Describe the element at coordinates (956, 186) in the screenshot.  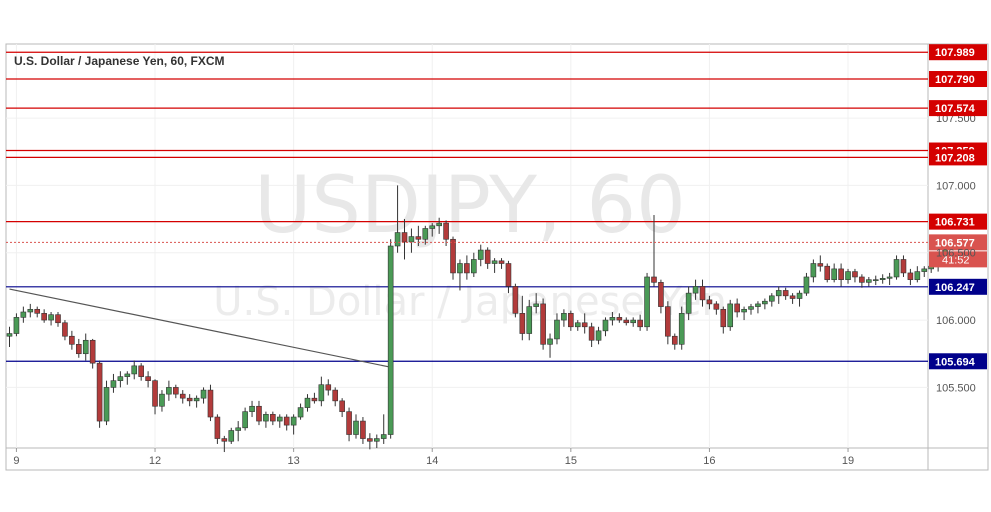
I see `y-tick-label: 107.000` at that location.